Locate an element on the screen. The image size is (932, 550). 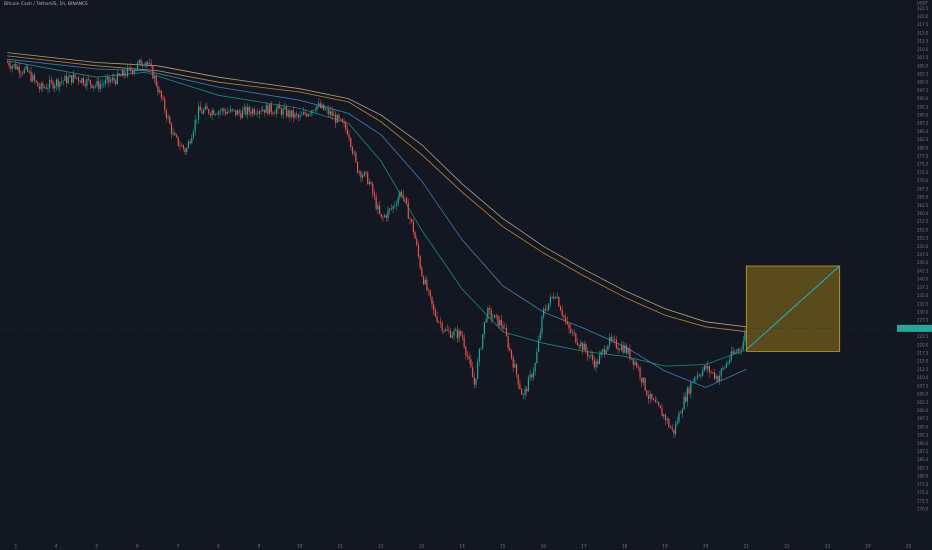
price-axis-tick-label: 175.0 is located at coordinates (923, 492).